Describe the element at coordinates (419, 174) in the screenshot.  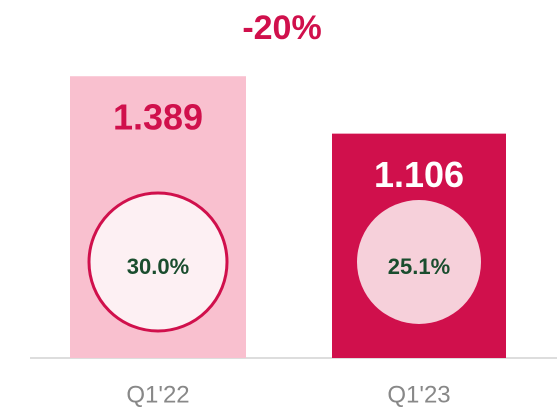
I see `value-label: 1.106` at that location.